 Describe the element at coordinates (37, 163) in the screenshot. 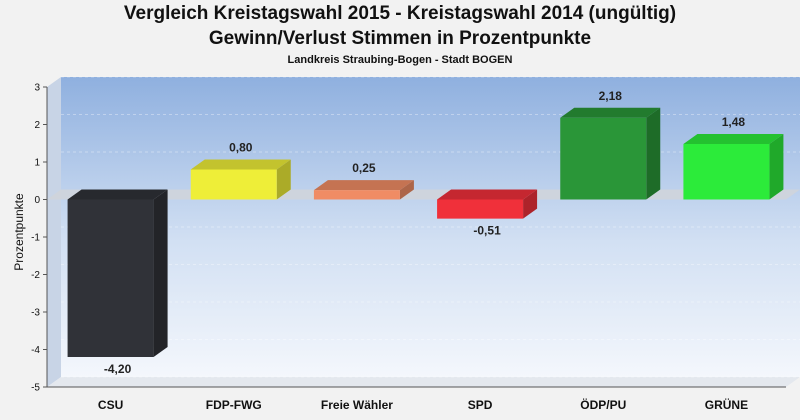

I see `y-tick-label: 1` at that location.